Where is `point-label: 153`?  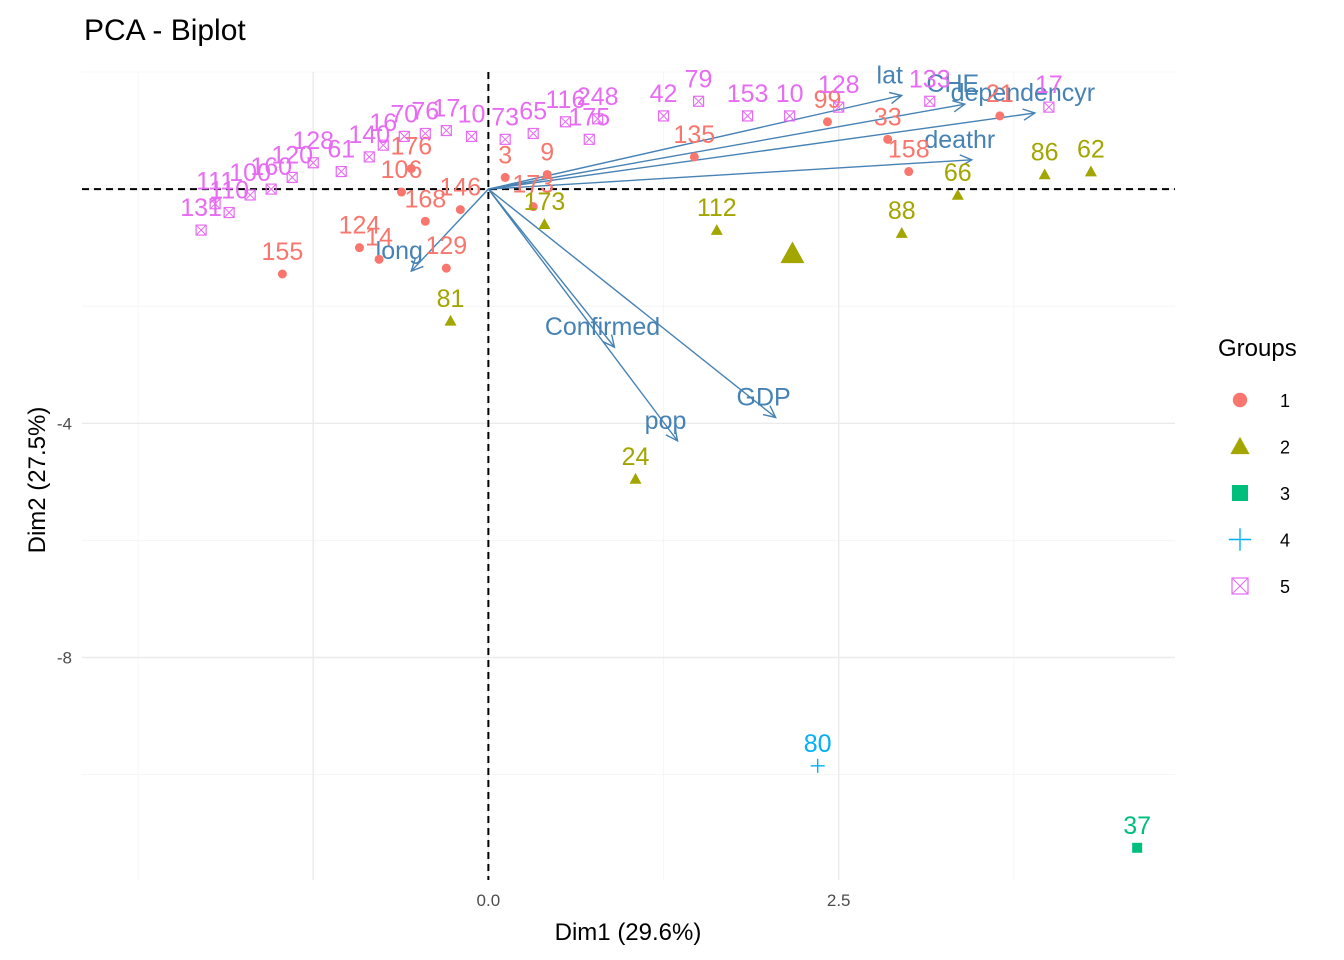
point-label: 153 is located at coordinates (748, 94).